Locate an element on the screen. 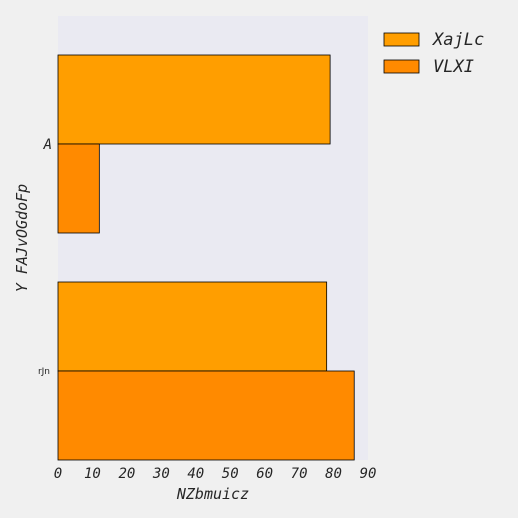  bar-xajlc-rjn is located at coordinates (192, 326).